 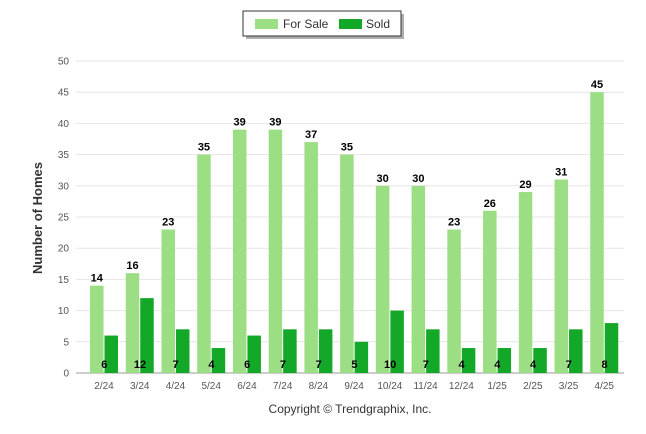 I want to click on legend-label-for-sale: For Sale, so click(x=306, y=24).